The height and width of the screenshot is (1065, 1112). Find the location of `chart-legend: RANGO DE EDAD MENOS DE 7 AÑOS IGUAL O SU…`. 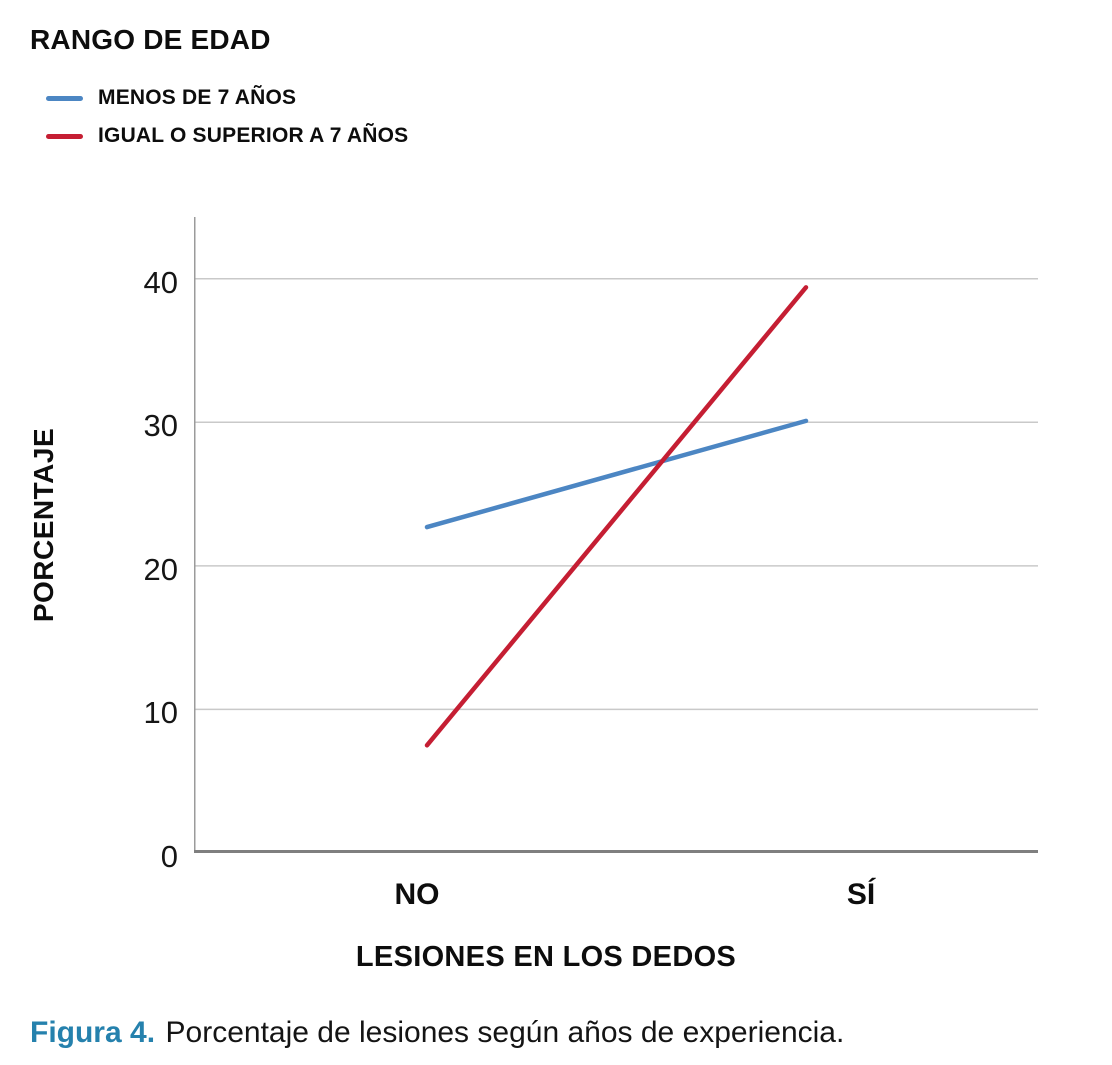

chart-legend: RANGO DE EDAD MENOS DE 7 AÑOS IGUAL O SU… is located at coordinates (219, 93).